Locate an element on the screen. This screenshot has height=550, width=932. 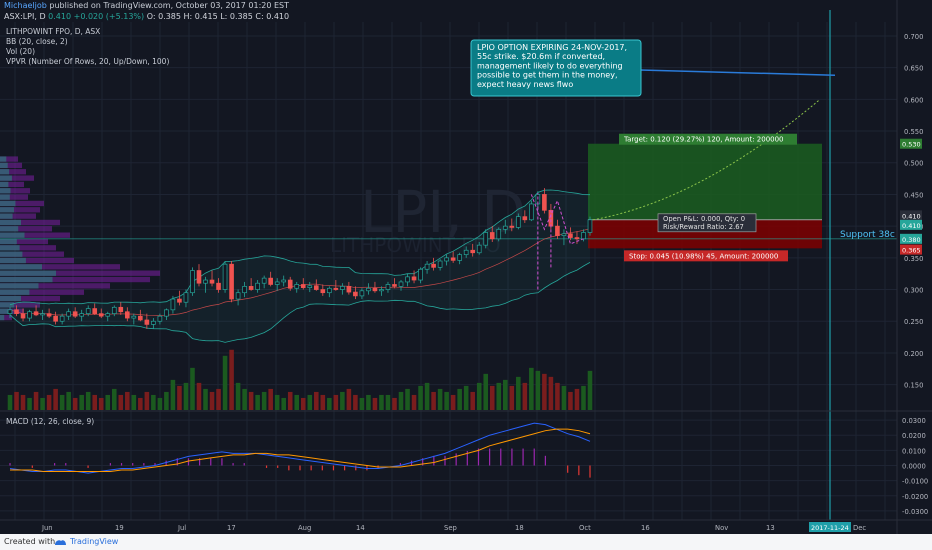
indicator-label-macd: MACD (12, 26, close, 9) is located at coordinates (50, 421).